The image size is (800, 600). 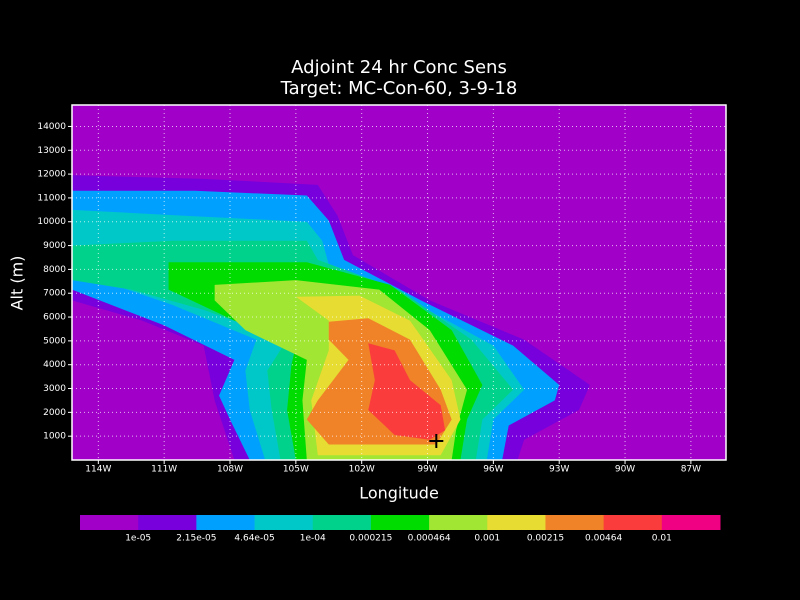 What do you see at coordinates (545, 539) in the screenshot?
I see `colorbar-label: 0.00215` at bounding box center [545, 539].